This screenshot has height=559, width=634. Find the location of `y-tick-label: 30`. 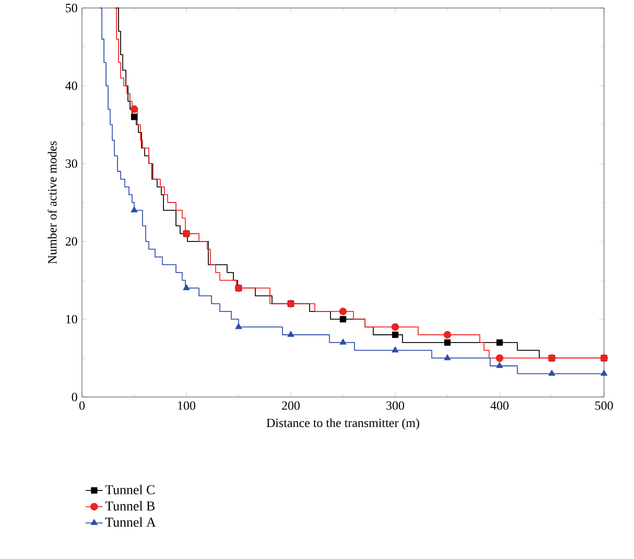

y-tick-label: 30 is located at coordinates (72, 163).